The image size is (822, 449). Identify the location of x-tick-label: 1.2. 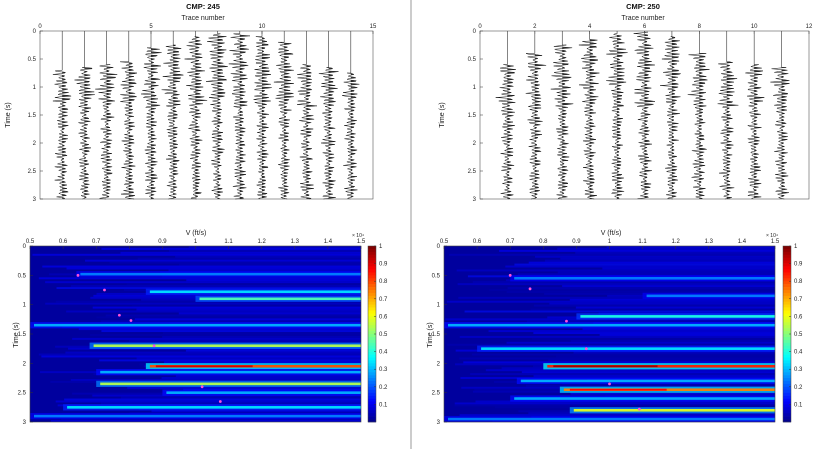
(676, 242).